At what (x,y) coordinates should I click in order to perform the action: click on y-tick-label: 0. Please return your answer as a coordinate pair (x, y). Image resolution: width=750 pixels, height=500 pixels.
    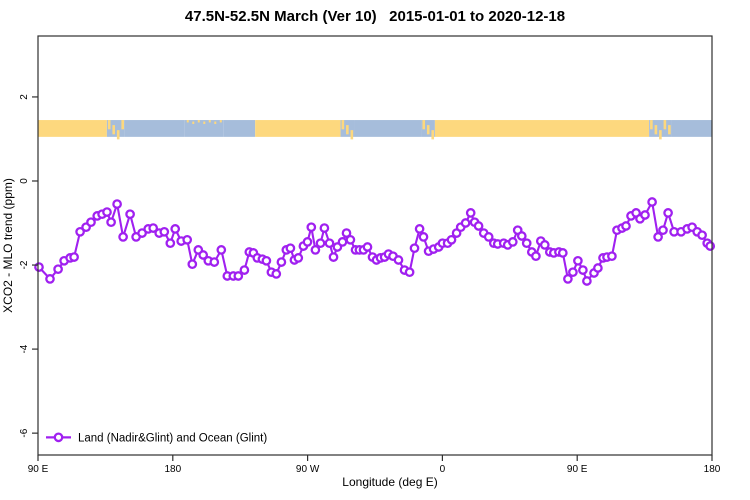
    Looking at the image, I should click on (24, 181).